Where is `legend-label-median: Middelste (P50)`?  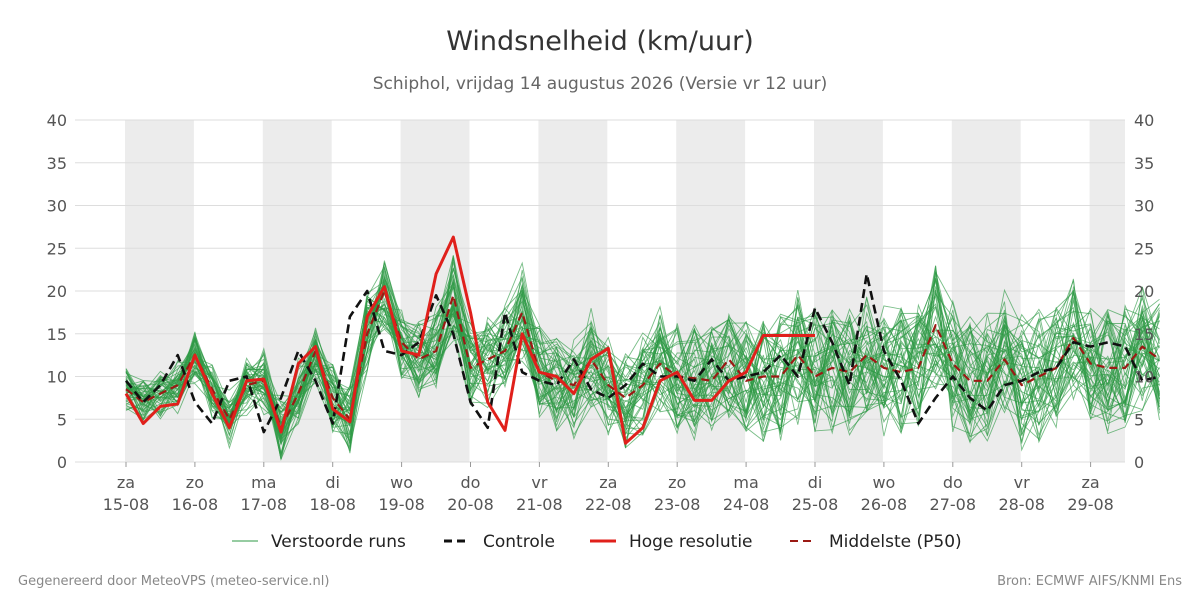 legend-label-median: Middelste (P50) is located at coordinates (895, 542).